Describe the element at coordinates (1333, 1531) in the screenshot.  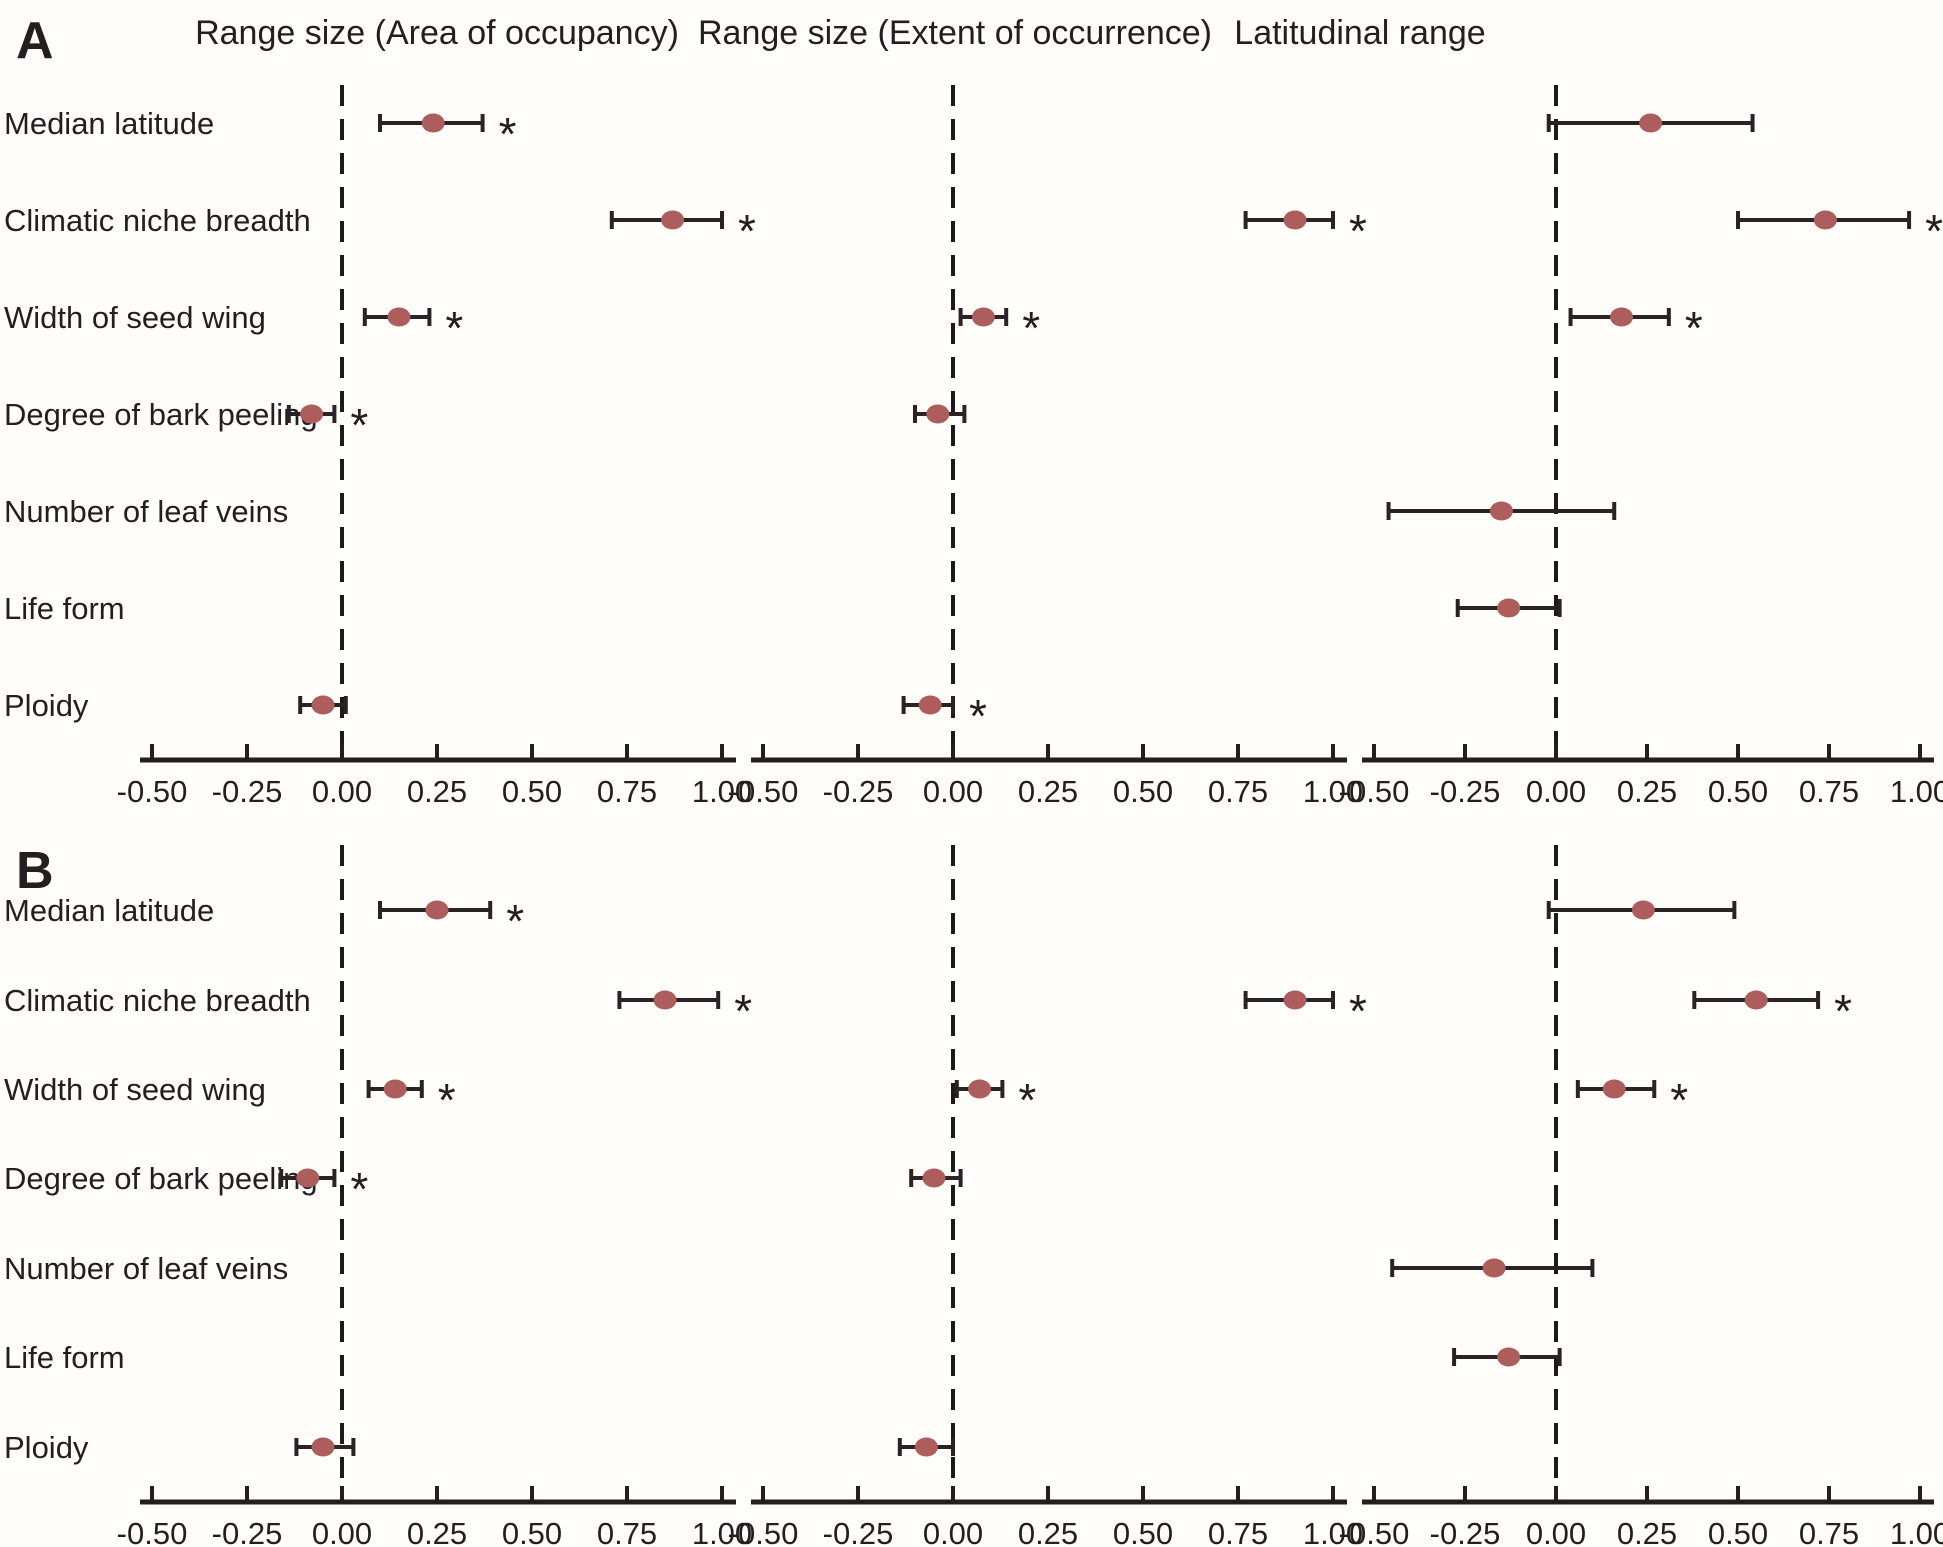
I see `x-tick-label-B-col1-6: 1.00` at that location.